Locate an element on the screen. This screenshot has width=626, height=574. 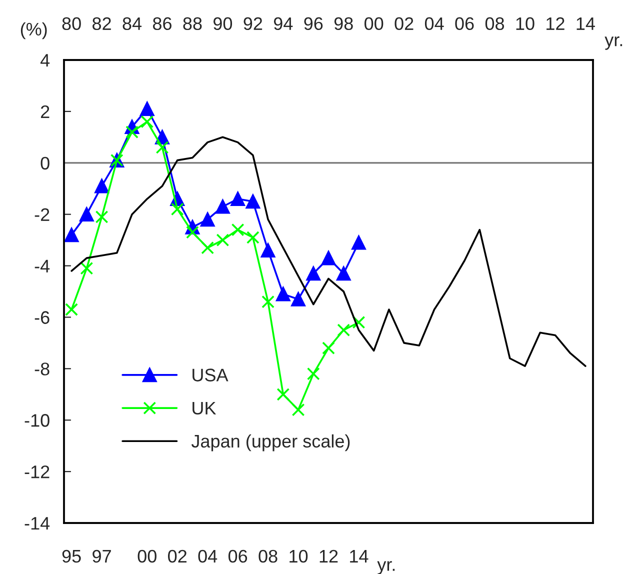
y-axis-title: (%) is located at coordinates (33, 31).